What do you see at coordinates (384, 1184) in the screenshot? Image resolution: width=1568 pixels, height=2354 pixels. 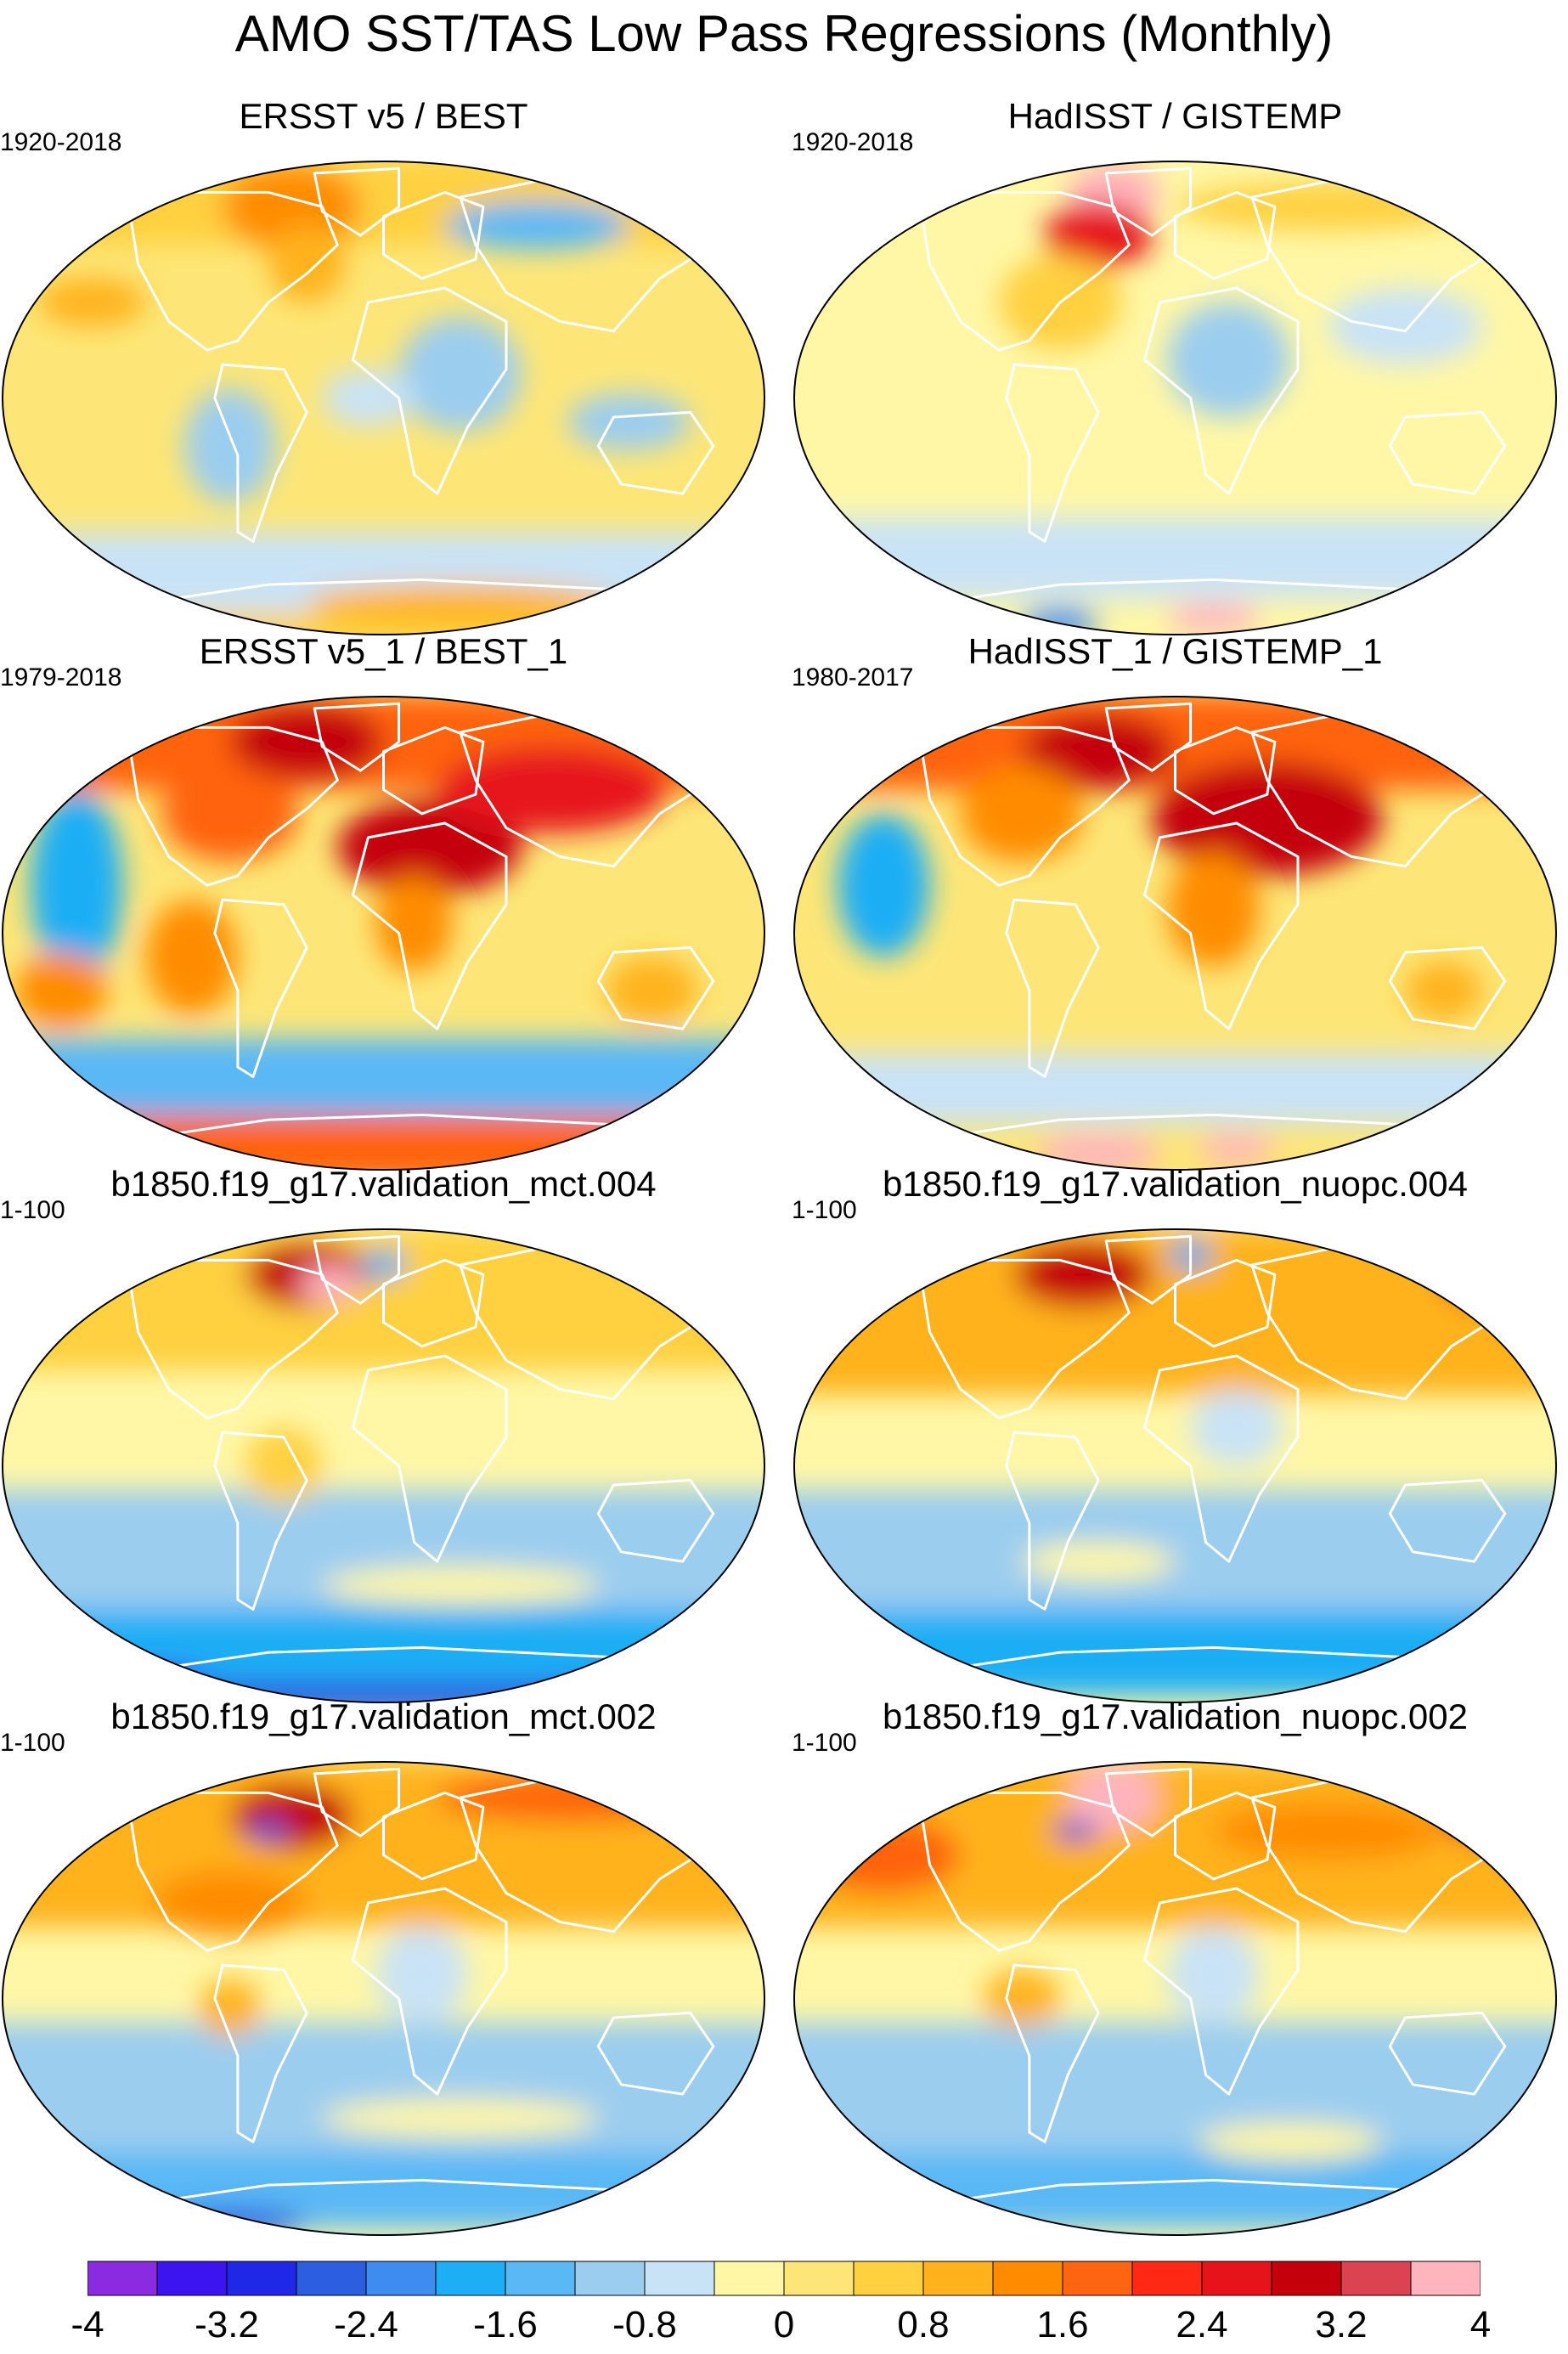 I see `panel-title: b1850.f19_g17.validation_mct.004` at bounding box center [384, 1184].